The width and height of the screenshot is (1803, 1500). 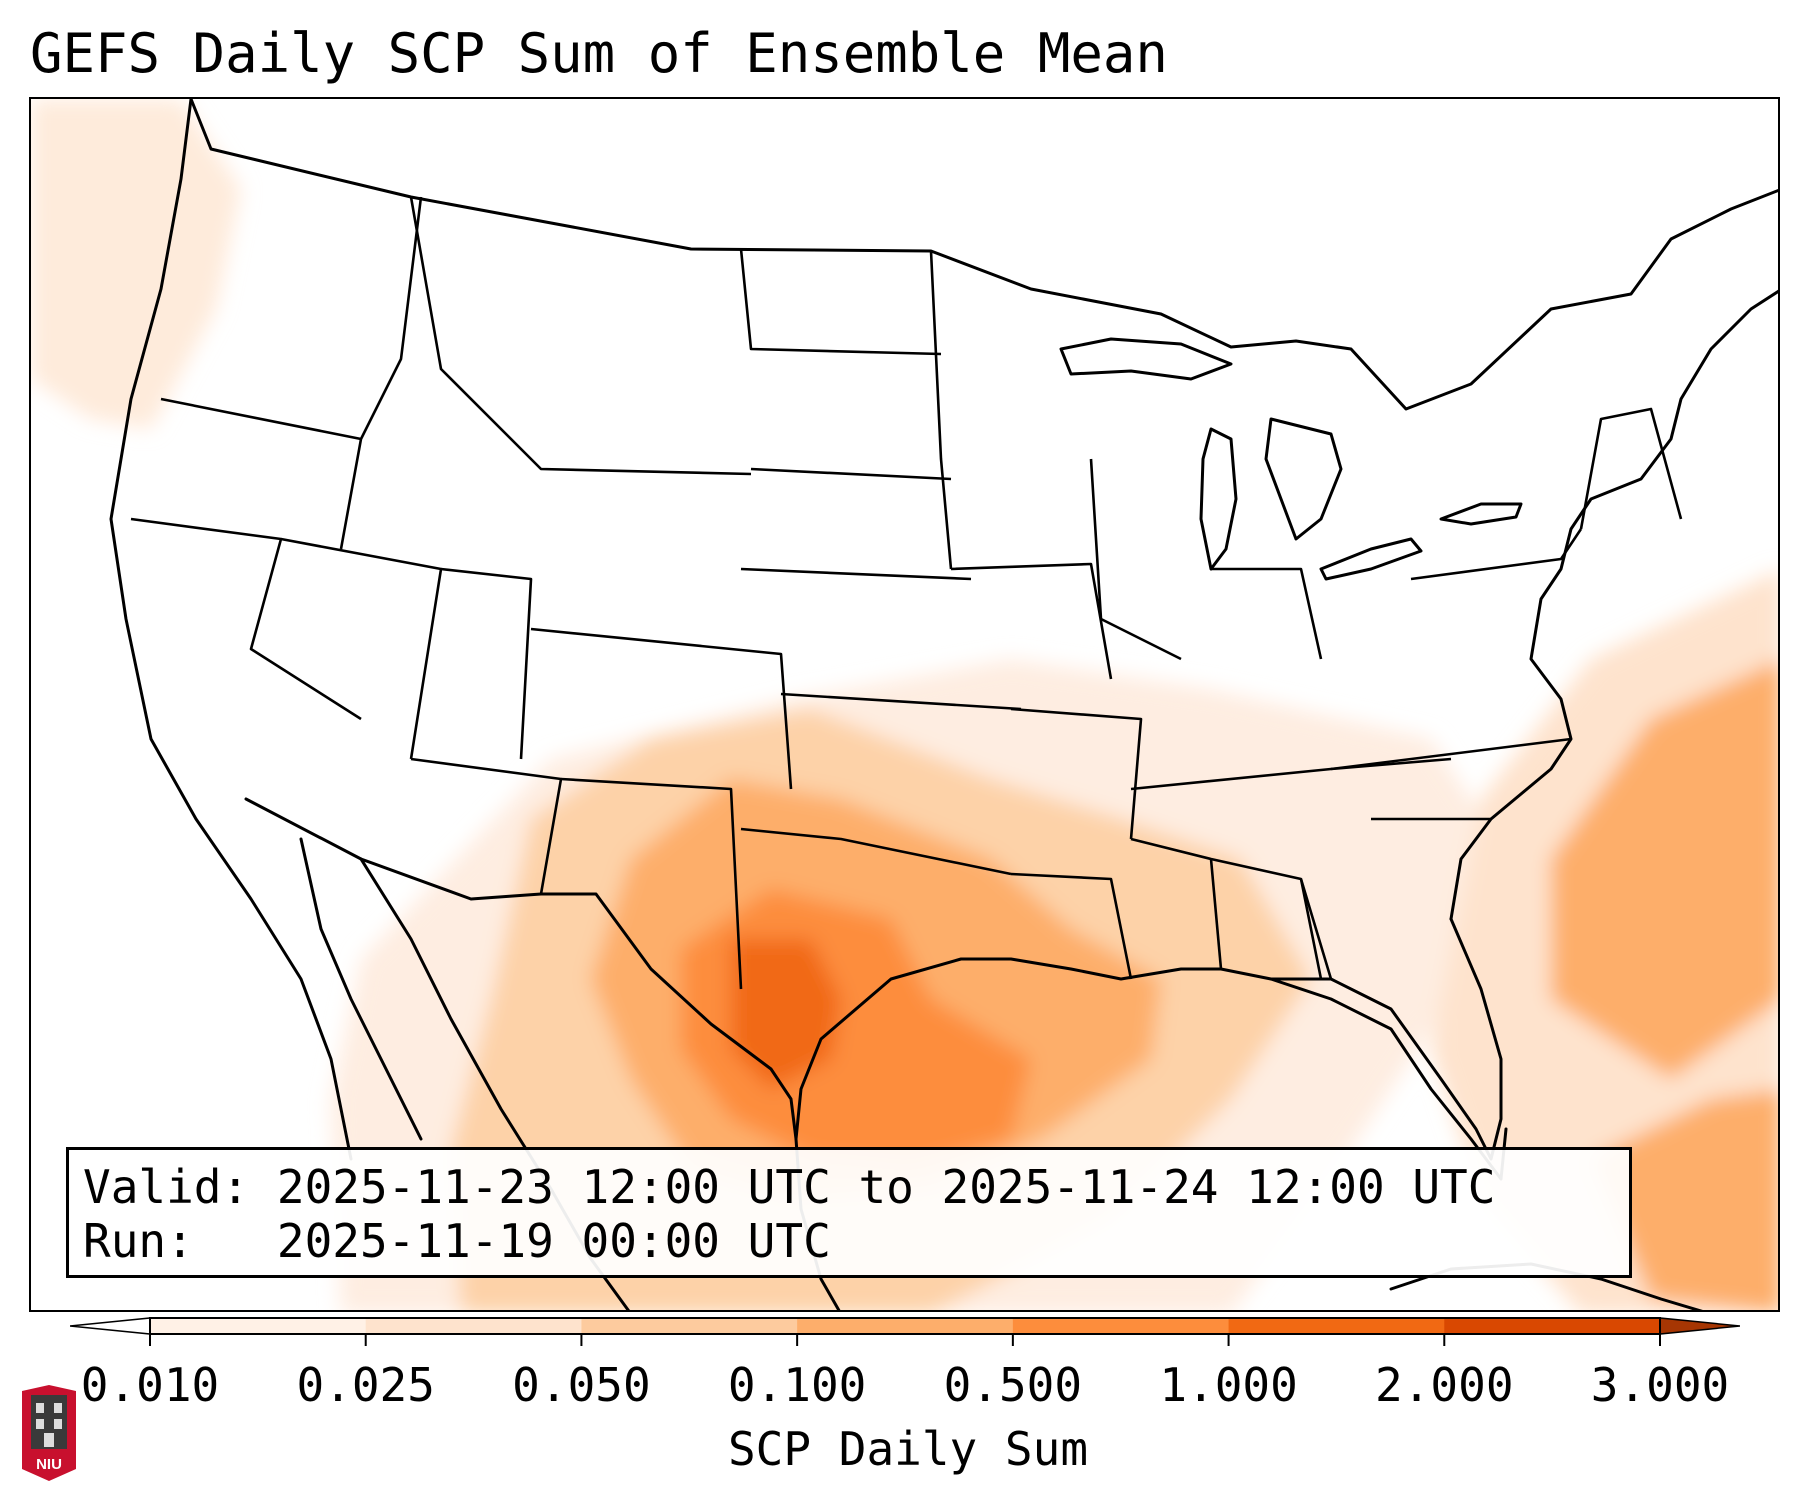 What do you see at coordinates (1660, 1385) in the screenshot?
I see `colorbar-tick-label: 3.000` at bounding box center [1660, 1385].